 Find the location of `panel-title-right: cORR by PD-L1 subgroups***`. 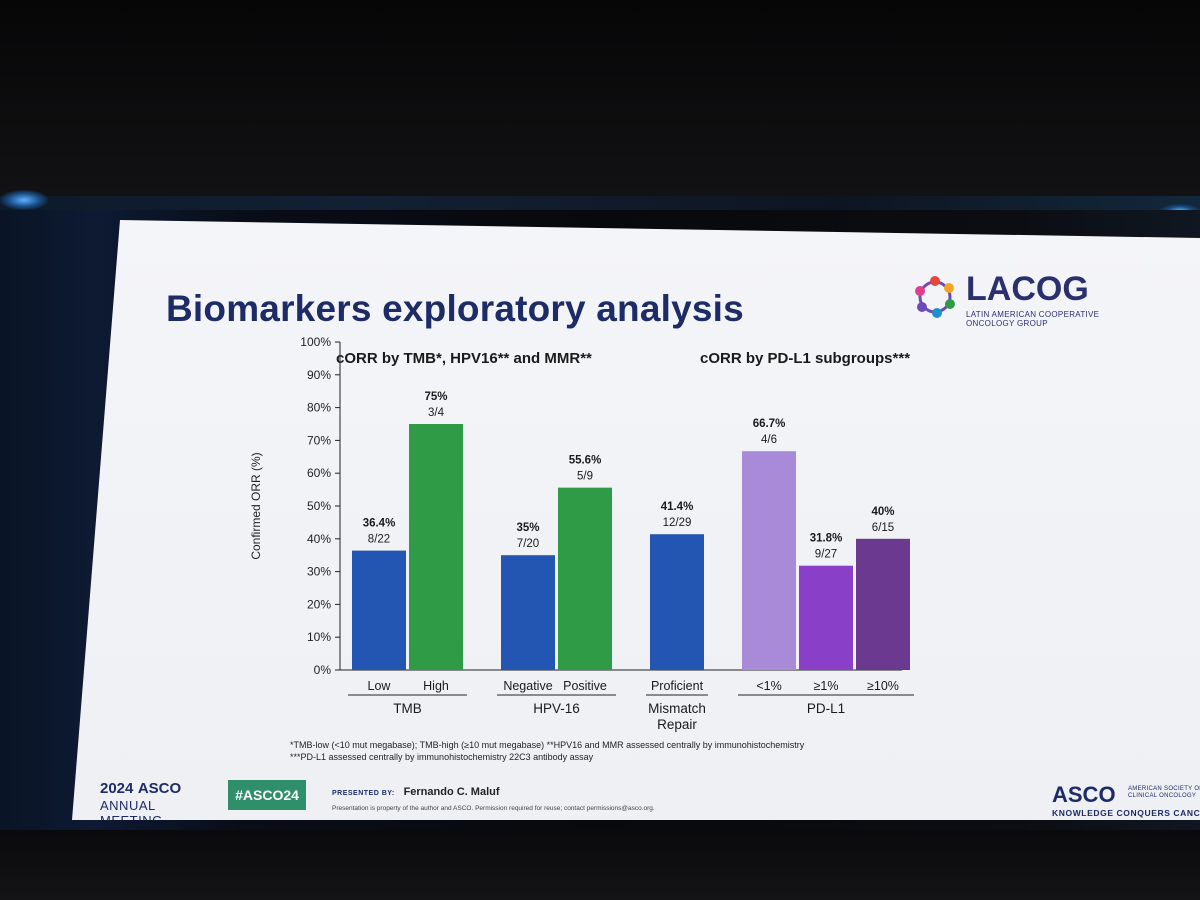

panel-title-right: cORR by PD-L1 subgroups*** is located at coordinates (805, 358).